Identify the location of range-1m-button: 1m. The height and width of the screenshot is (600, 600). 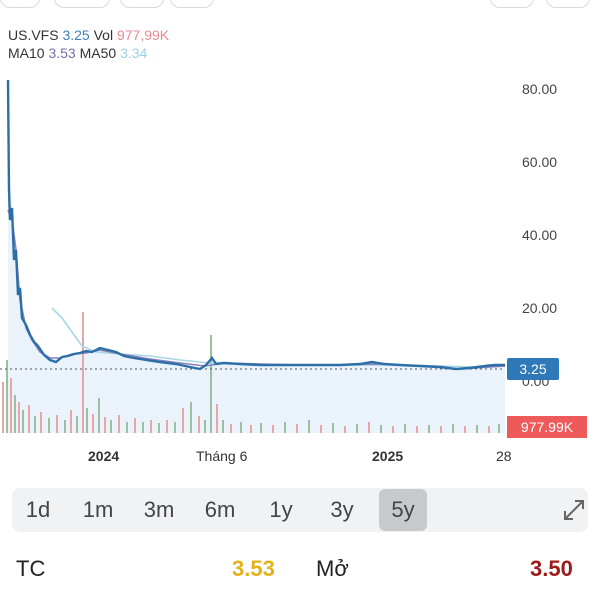
(98, 509).